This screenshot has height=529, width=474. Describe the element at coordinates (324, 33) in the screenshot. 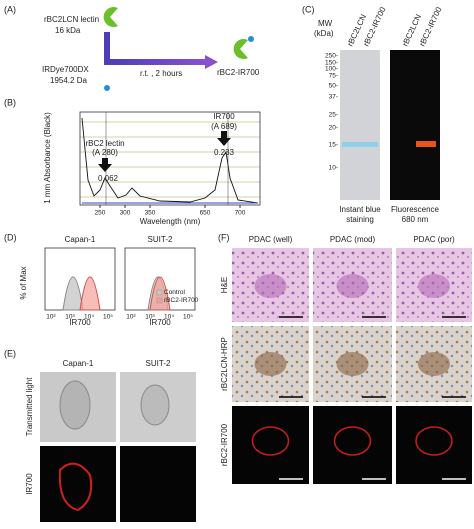

I see `mw-unit: (kDa)` at that location.